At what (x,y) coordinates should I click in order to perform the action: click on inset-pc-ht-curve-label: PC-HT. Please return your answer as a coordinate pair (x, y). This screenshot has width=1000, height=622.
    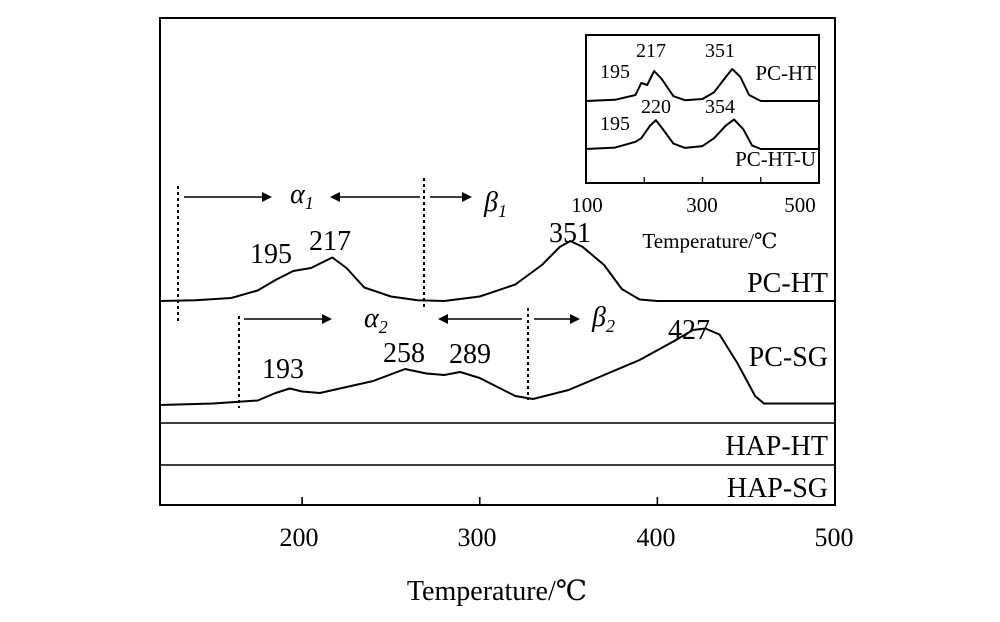
    Looking at the image, I should click on (785, 73).